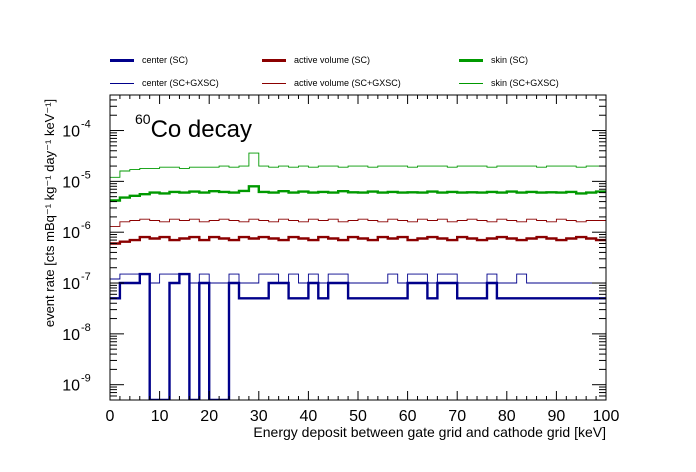 Image resolution: width=696 pixels, height=472 pixels. I want to click on legend-item: skin (SC), so click(493, 60).